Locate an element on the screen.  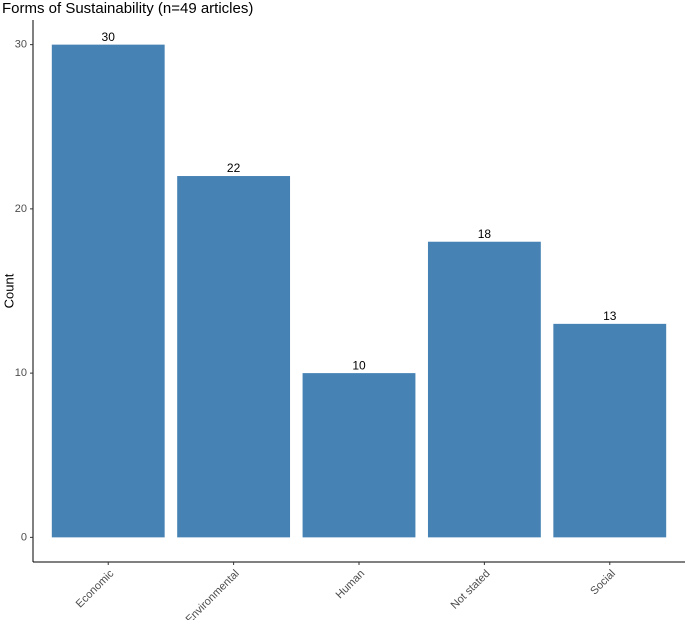
x-tick-label: Environmental is located at coordinates (213, 594).